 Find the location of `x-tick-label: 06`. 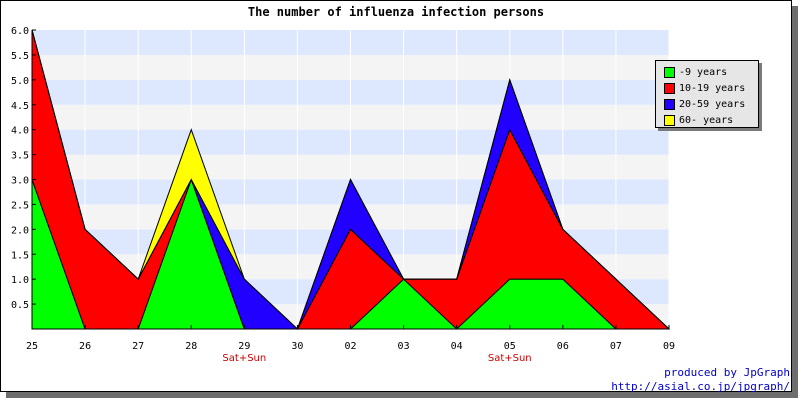

x-tick-label: 06 is located at coordinates (563, 346).